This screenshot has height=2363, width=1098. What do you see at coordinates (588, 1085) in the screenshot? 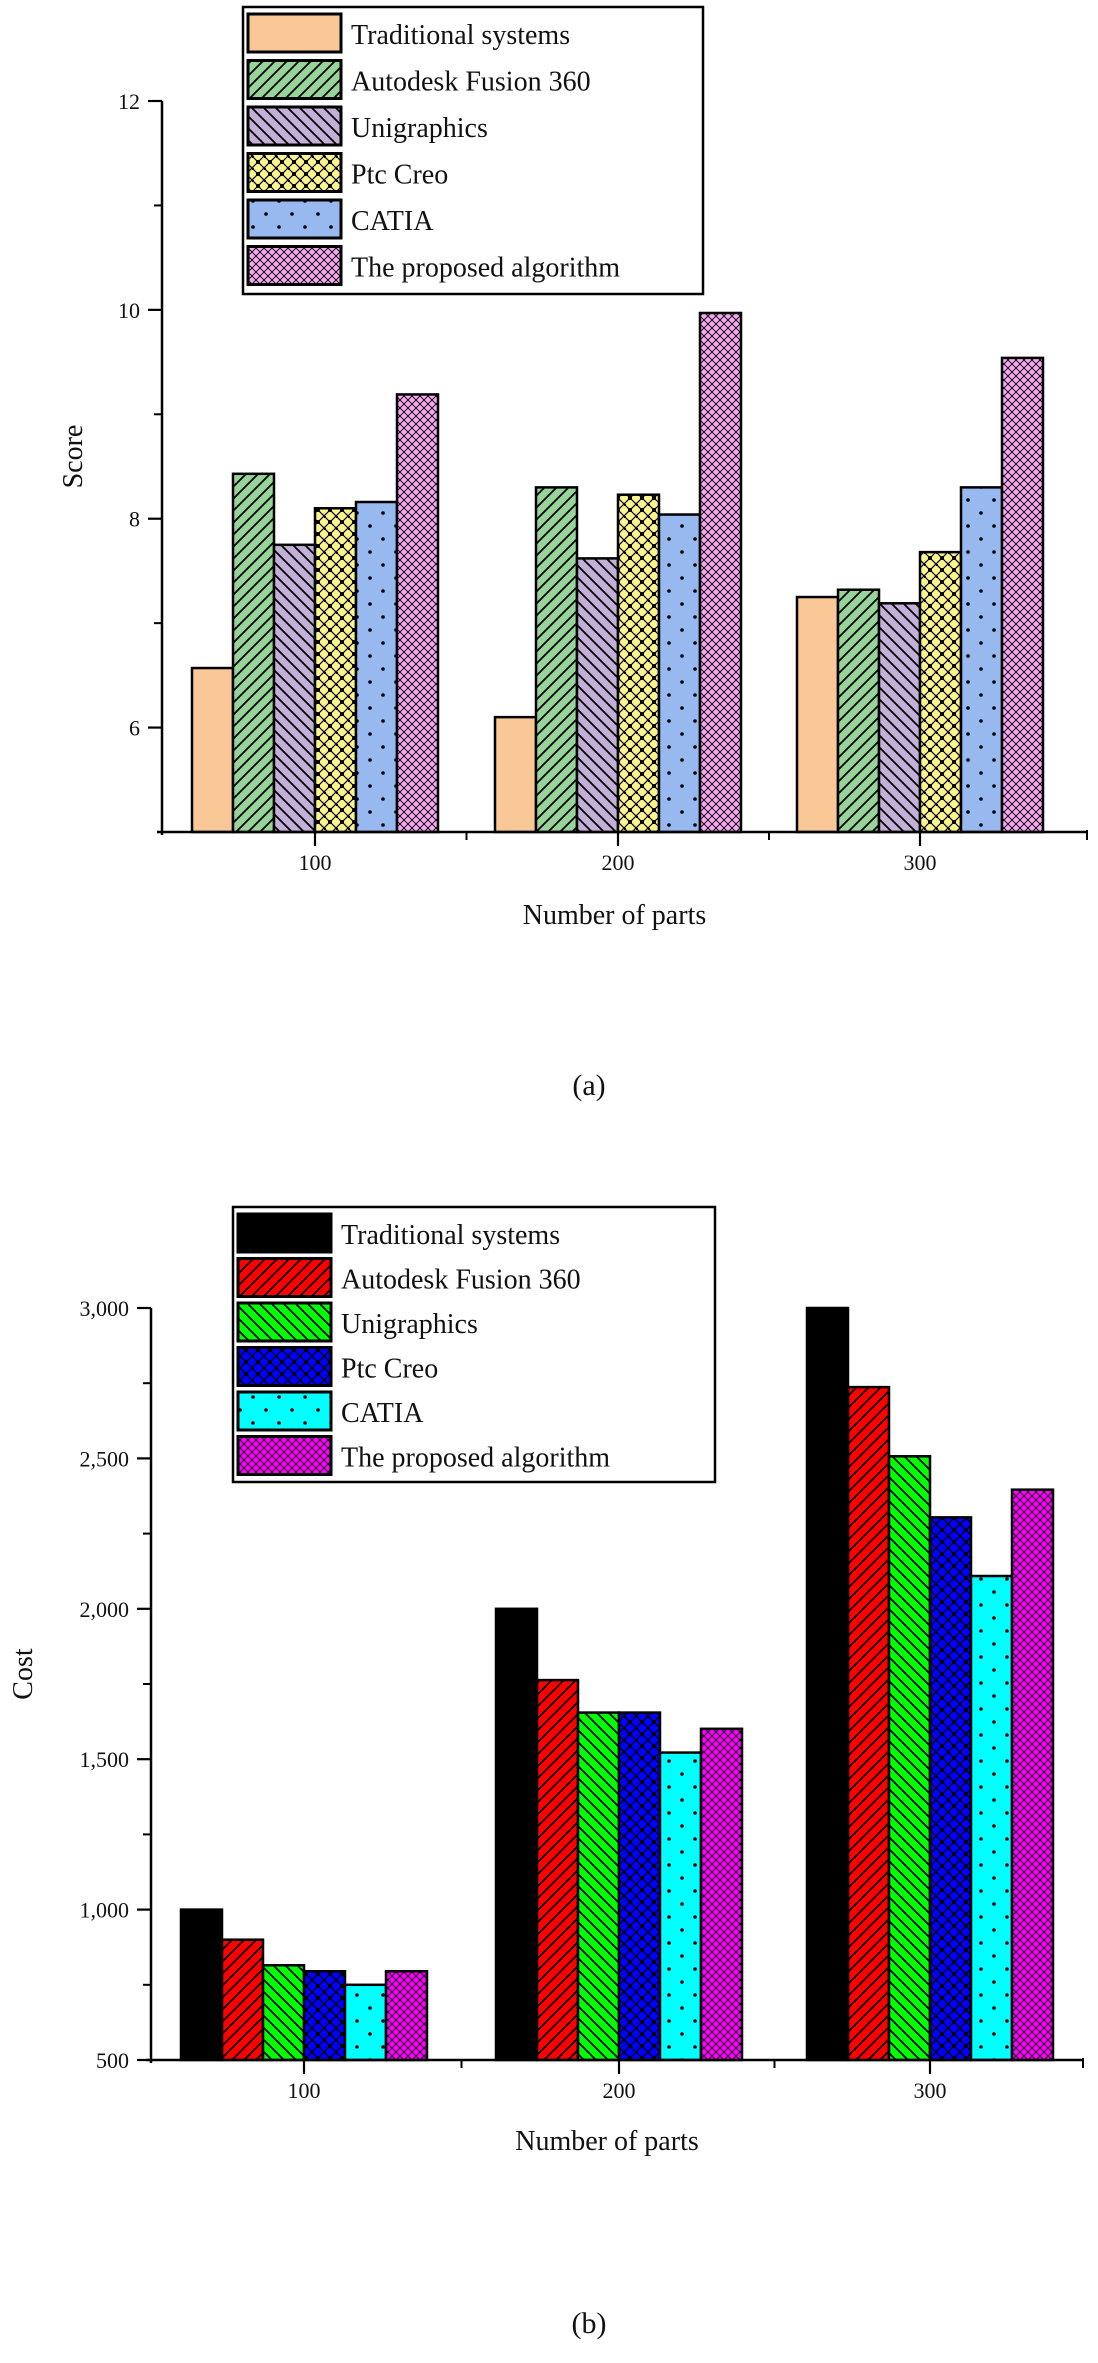
I see `panel-caption: (a)` at bounding box center [588, 1085].